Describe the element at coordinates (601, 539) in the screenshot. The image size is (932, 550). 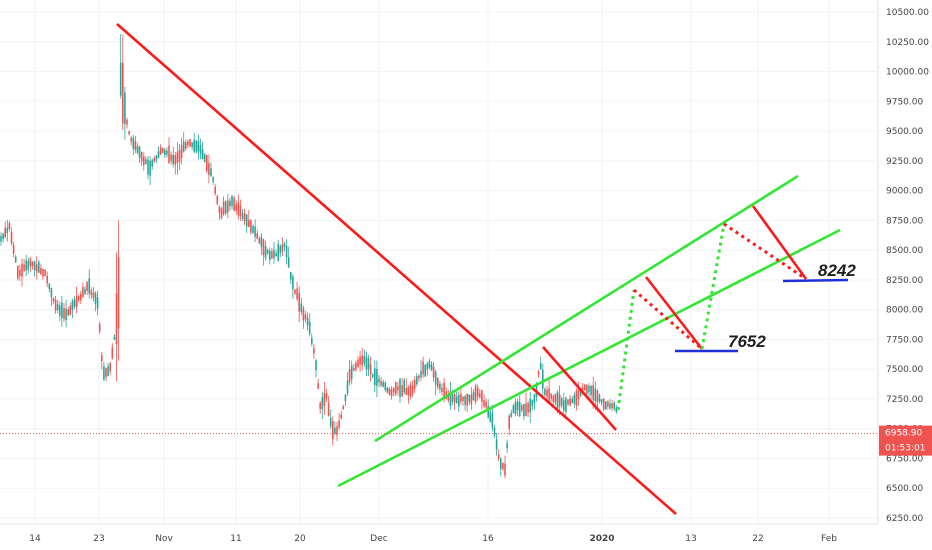
I see `x-tick-label: 2020` at that location.